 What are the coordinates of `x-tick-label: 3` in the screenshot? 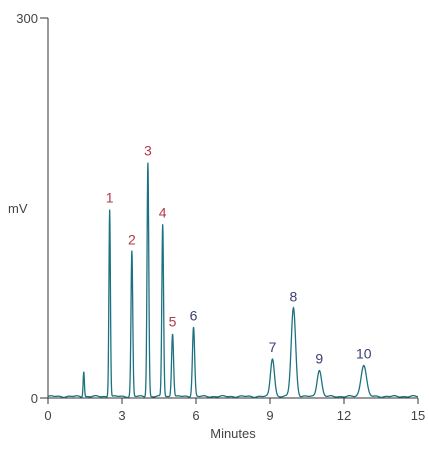 It's located at (121, 415).